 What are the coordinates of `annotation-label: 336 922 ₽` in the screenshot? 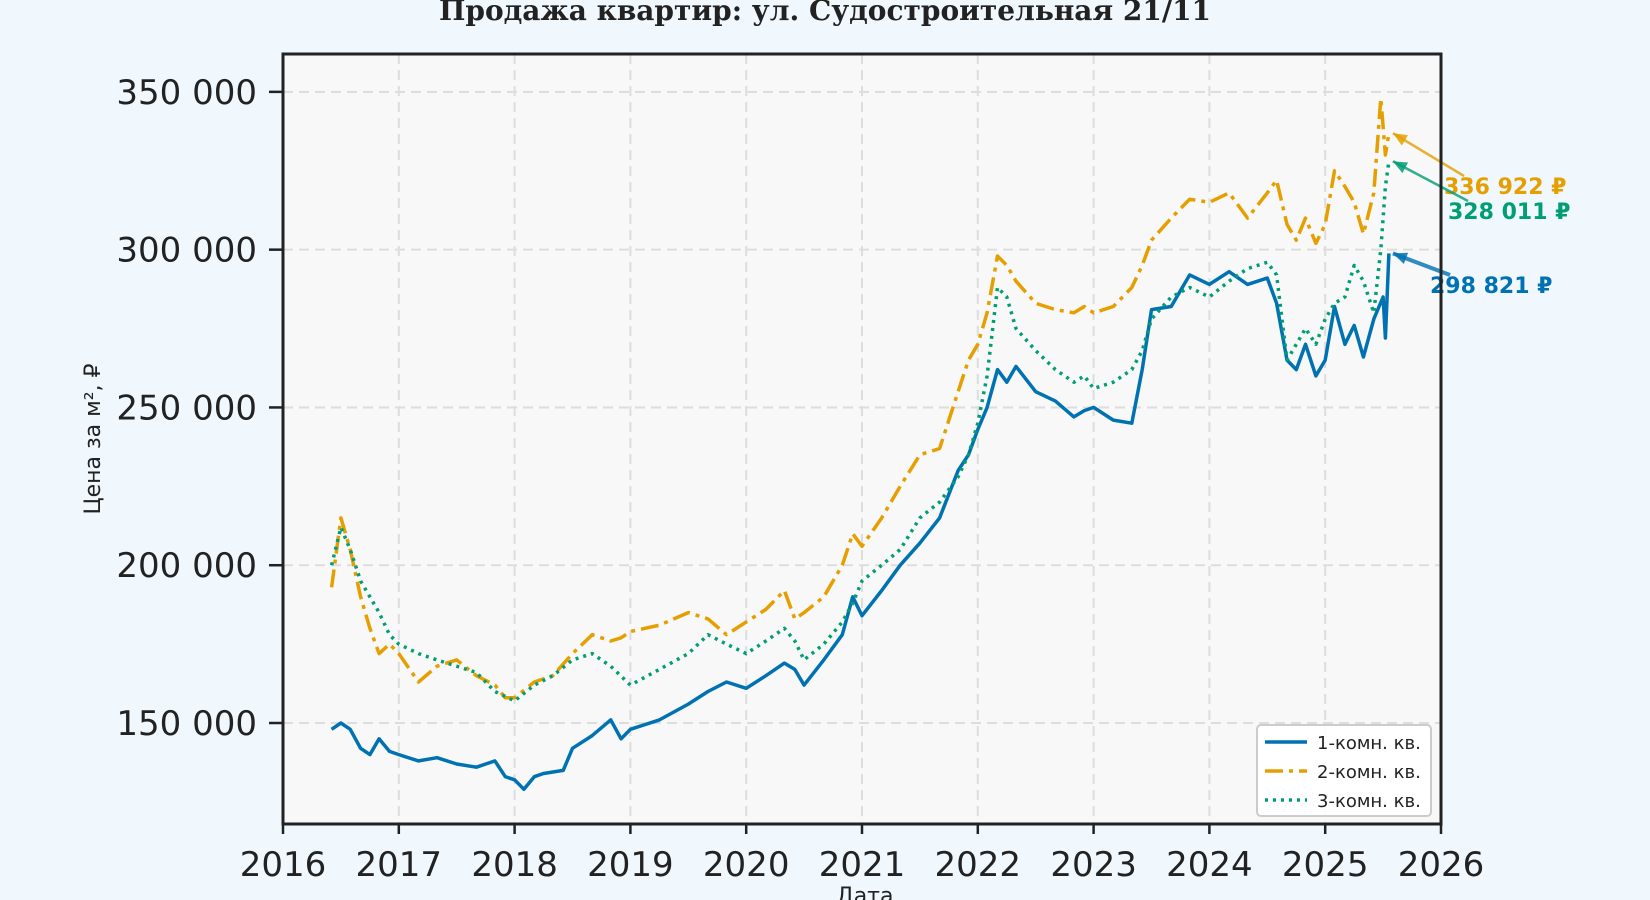 It's located at (1505, 187).